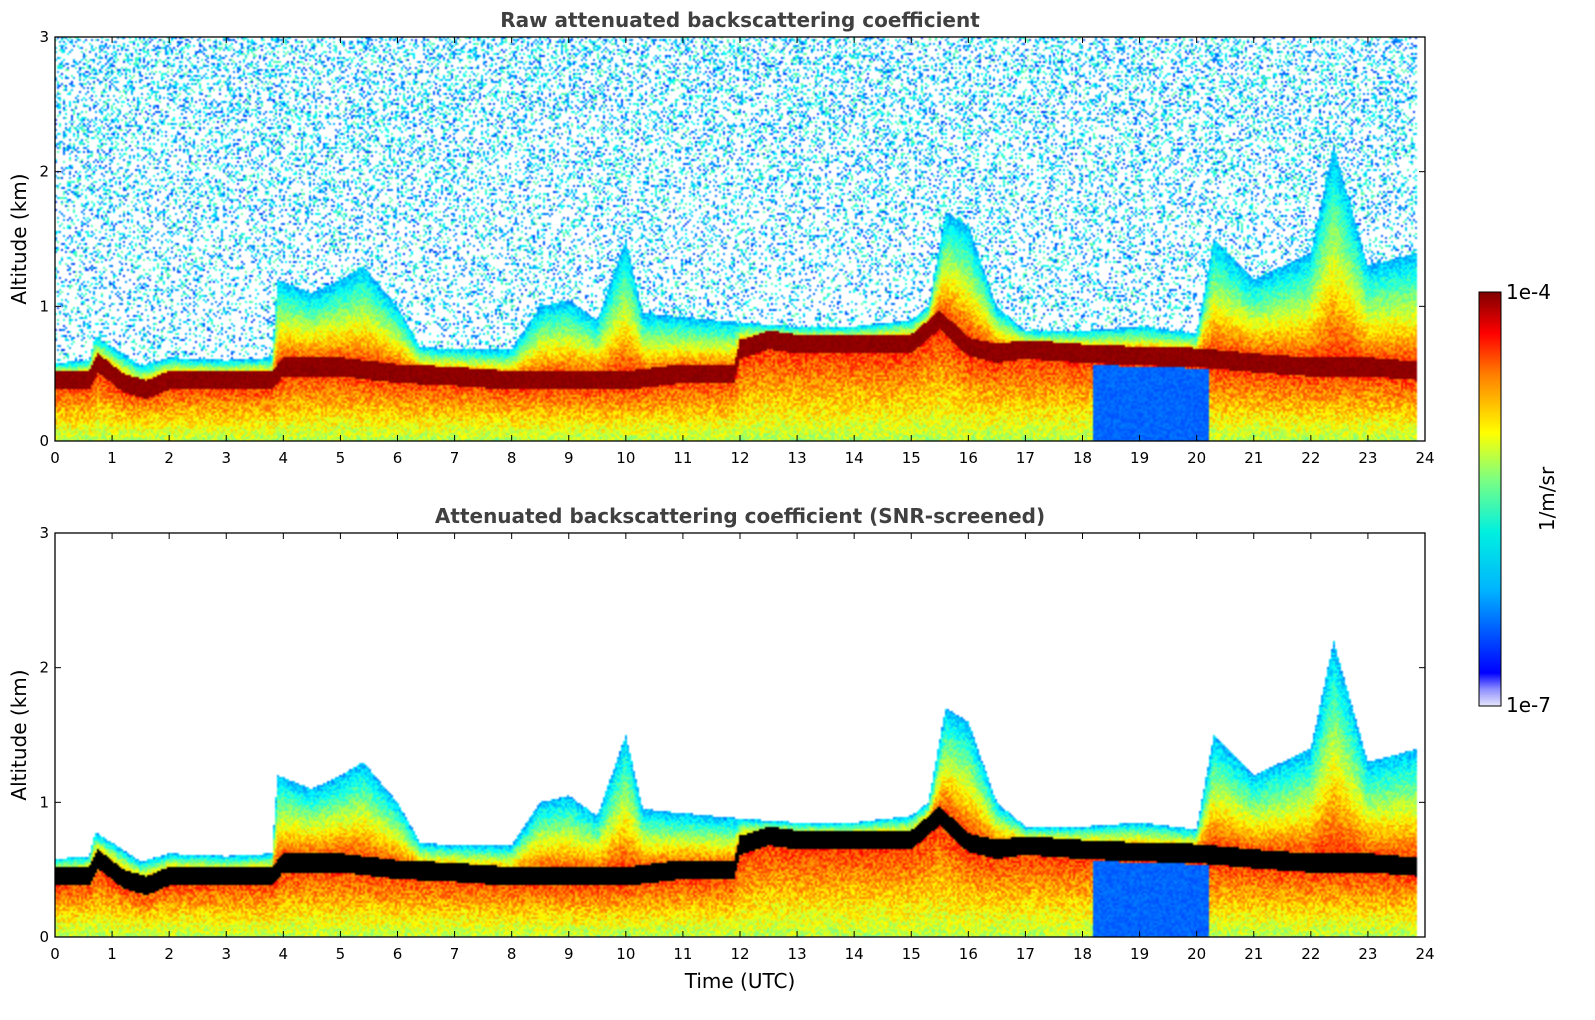  Describe the element at coordinates (1528, 292) in the screenshot. I see `colorbar-max-label: 1e-4` at that location.